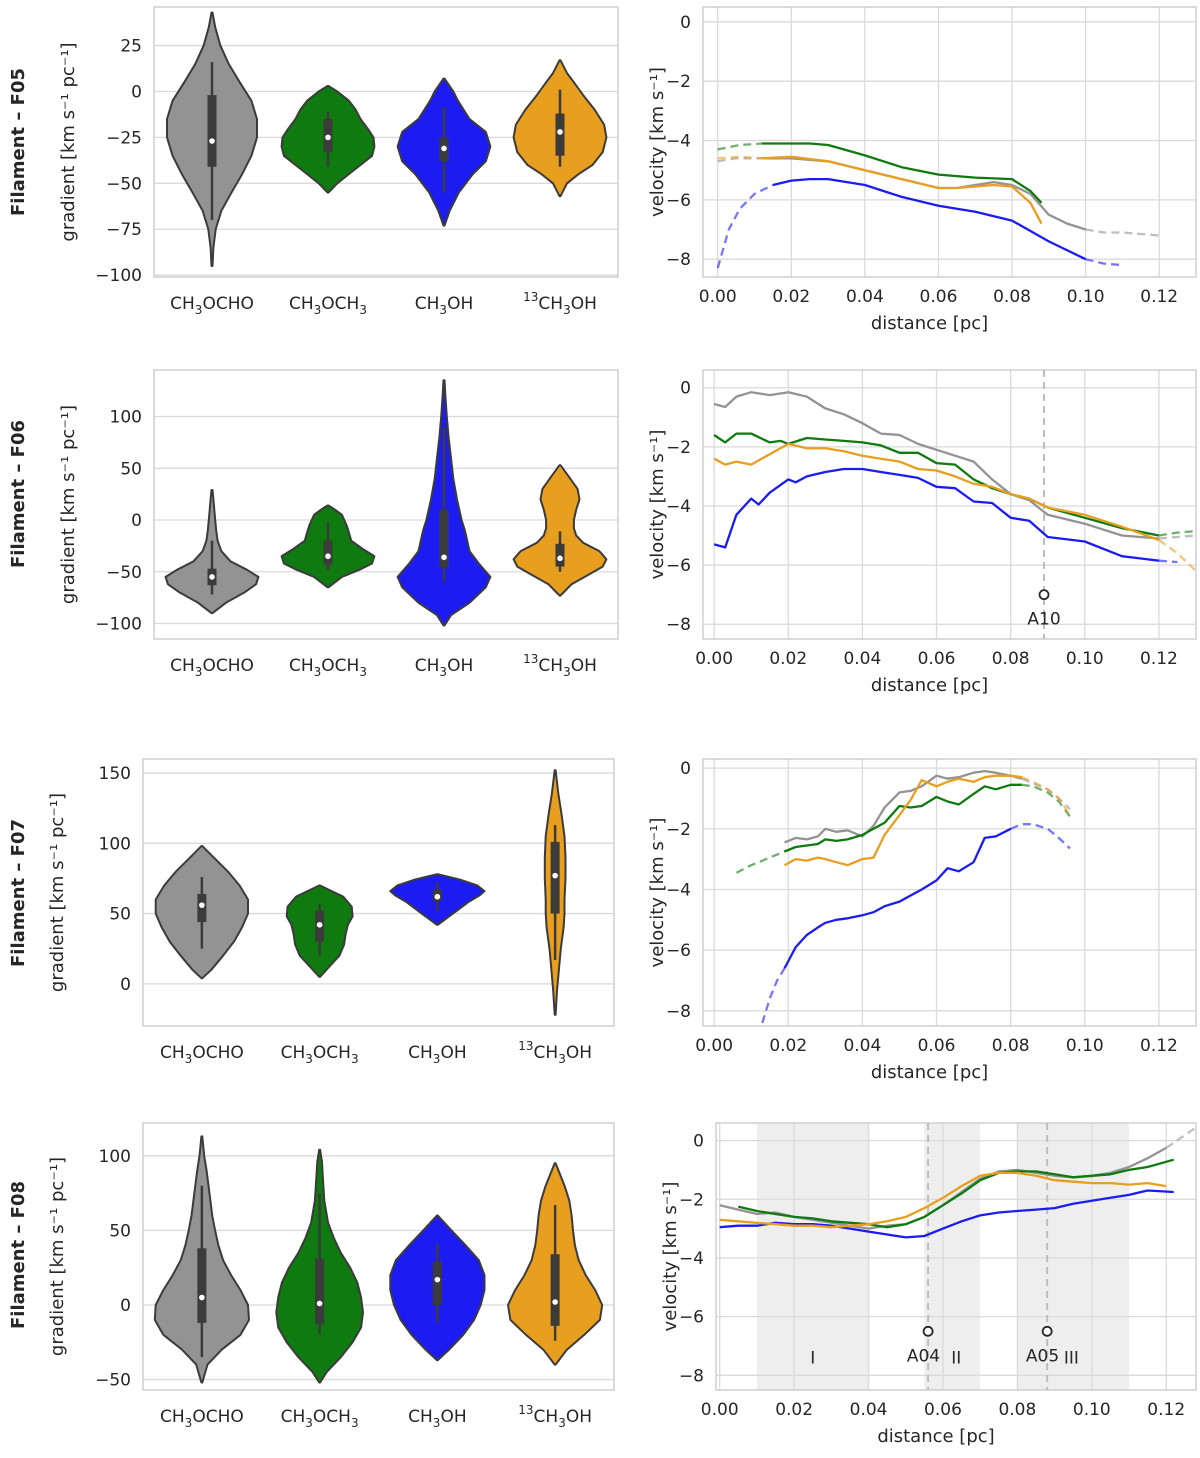 This screenshot has width=1200, height=1458. Describe the element at coordinates (126, 418) in the screenshot. I see `y-tick-label: 100` at that location.